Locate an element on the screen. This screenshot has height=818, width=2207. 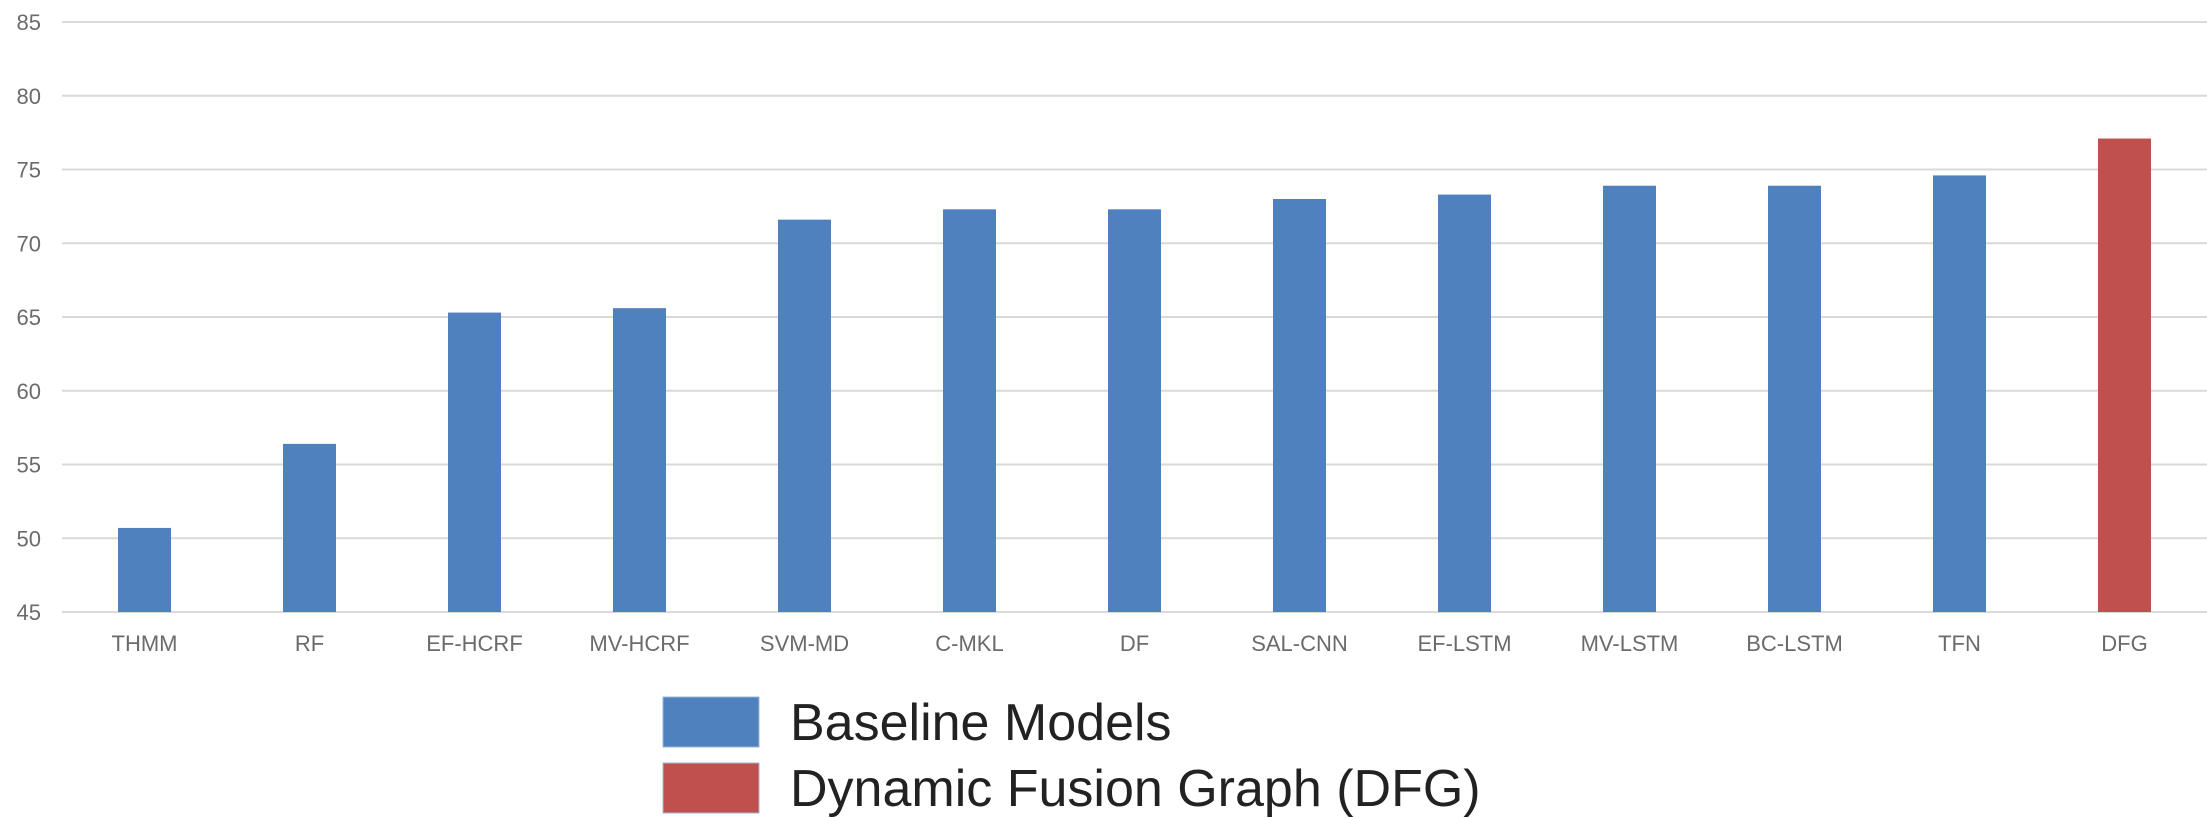
x-tick-label: SAL-CNN is located at coordinates (1299, 643).